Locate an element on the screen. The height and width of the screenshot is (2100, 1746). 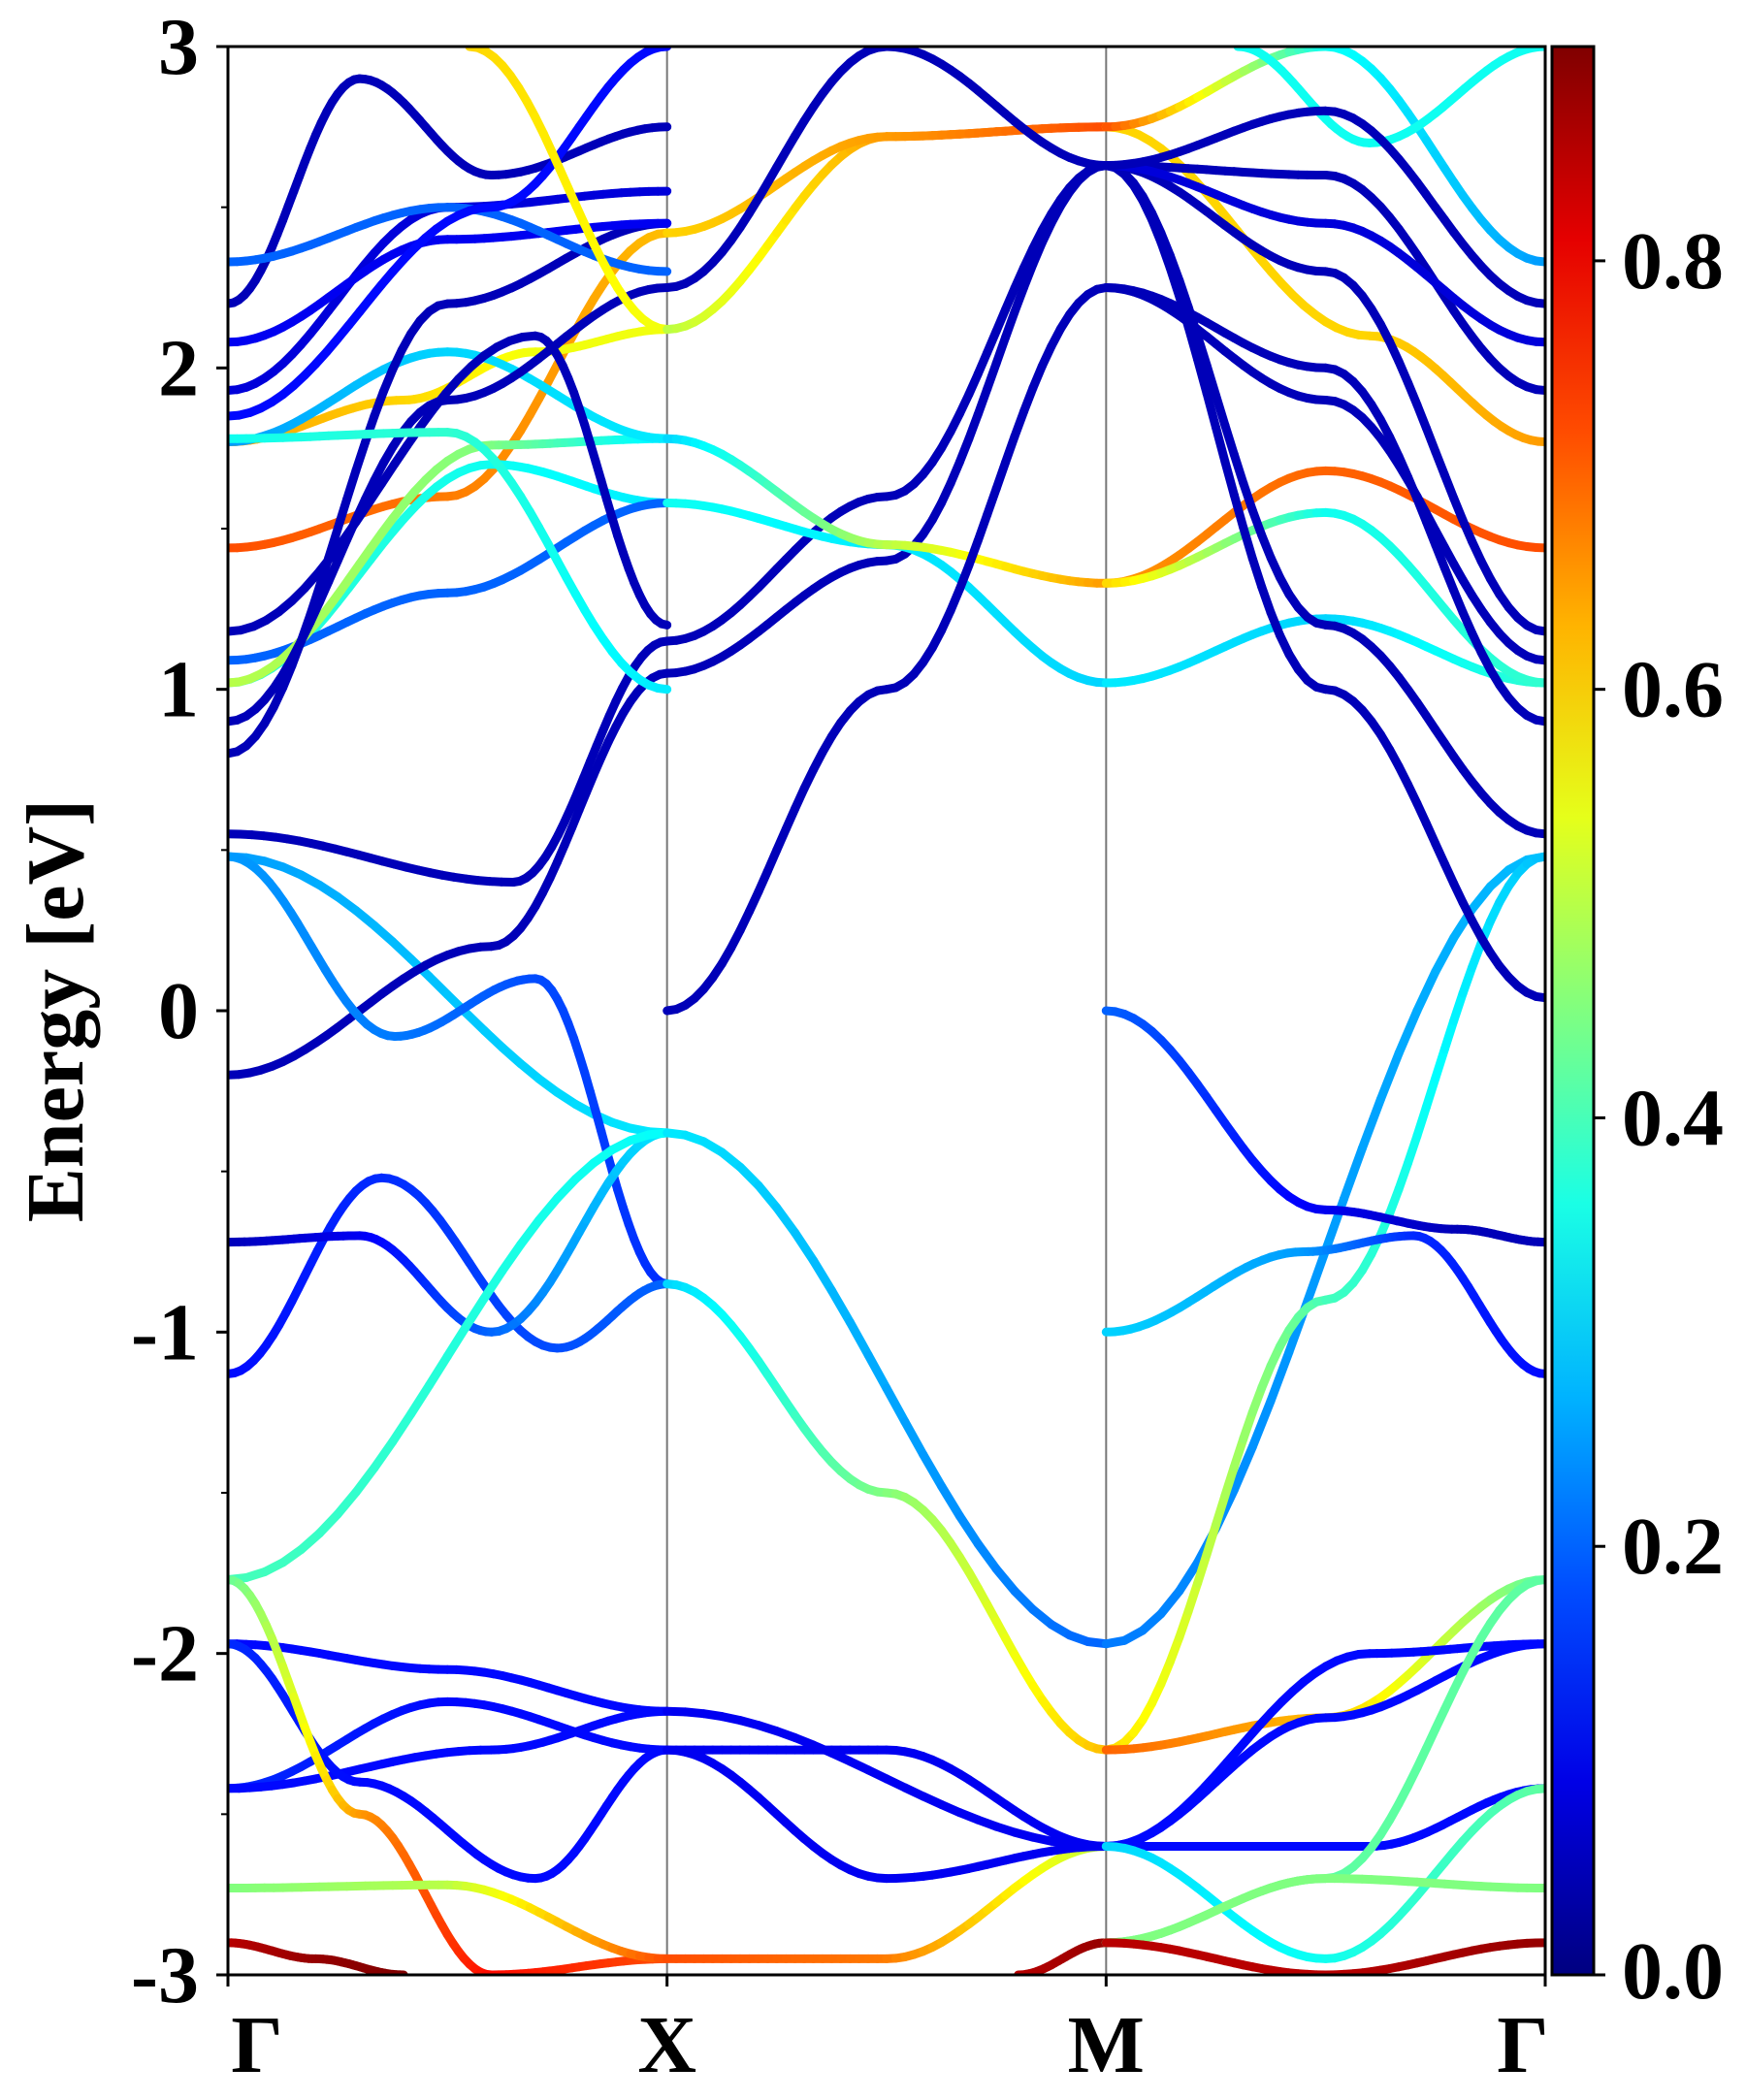
colorbar-tick-label: 0.0 is located at coordinates (1673, 1971).